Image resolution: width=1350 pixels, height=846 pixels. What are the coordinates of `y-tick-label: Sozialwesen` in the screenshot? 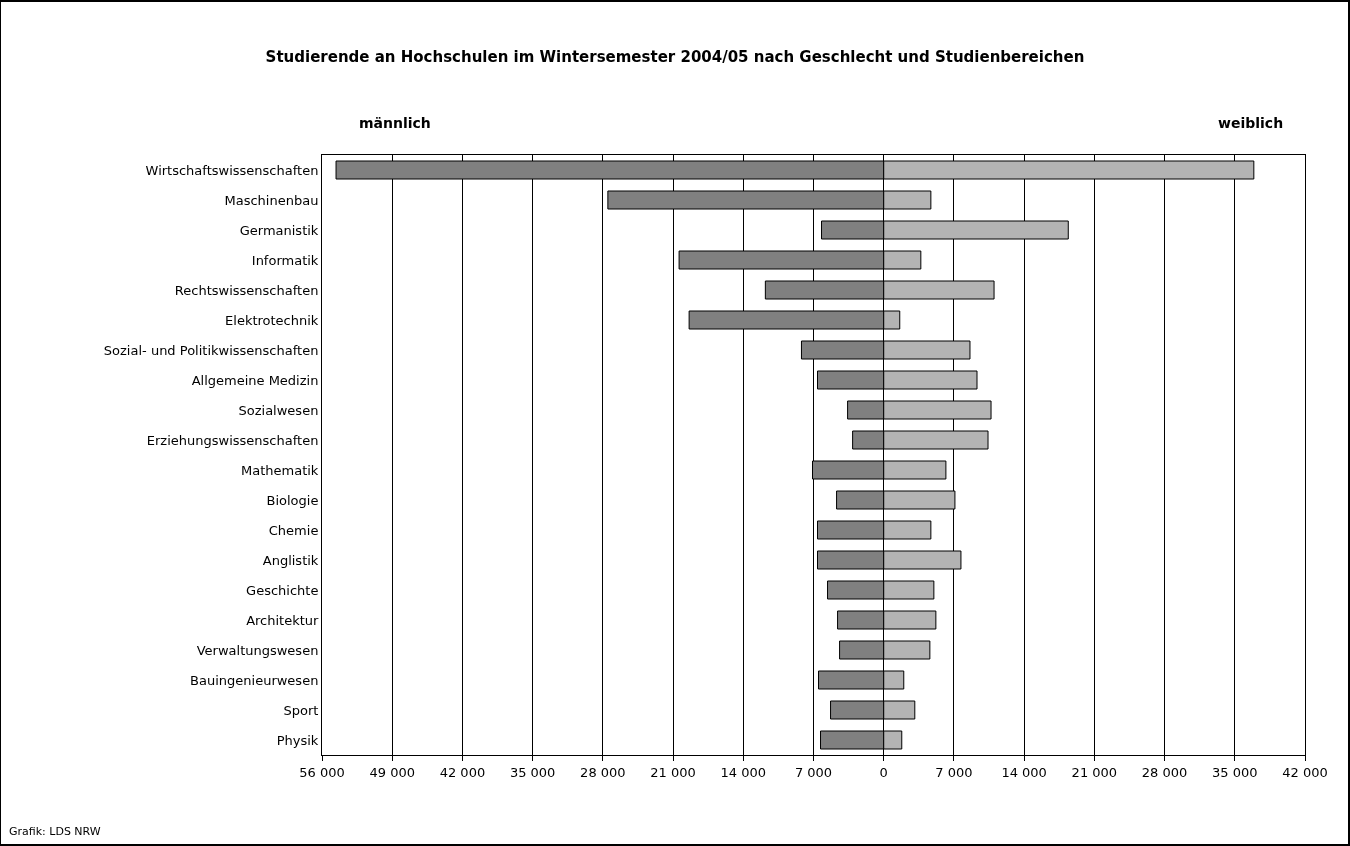 It's located at (278, 410).